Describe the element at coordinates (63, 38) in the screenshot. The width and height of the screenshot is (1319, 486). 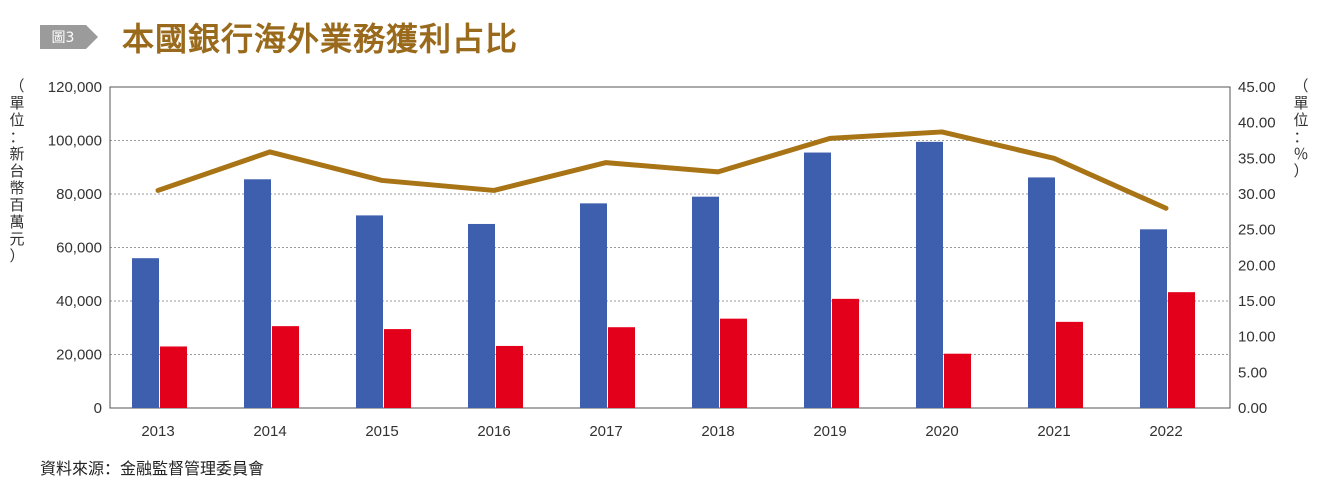
I see `figure-tag-label: 圖3` at that location.